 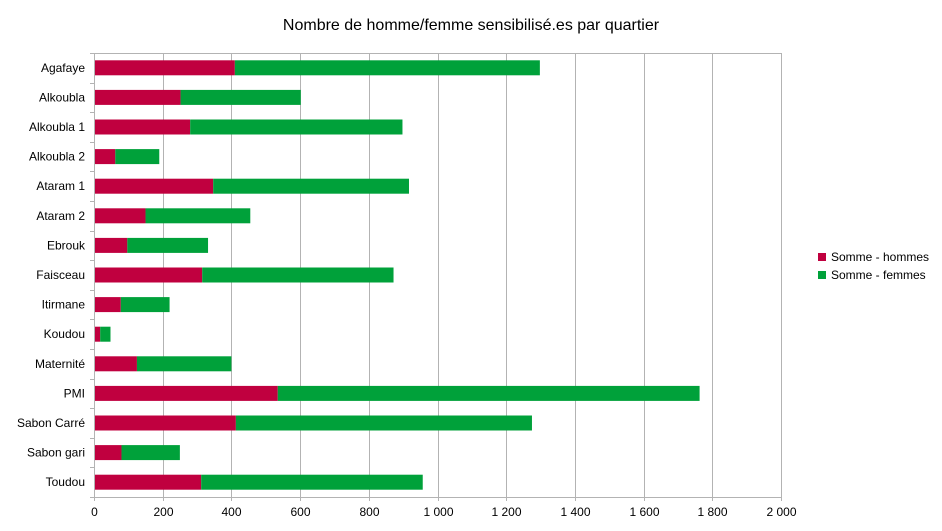 I want to click on x-tick-label: 0, so click(x=94, y=512).